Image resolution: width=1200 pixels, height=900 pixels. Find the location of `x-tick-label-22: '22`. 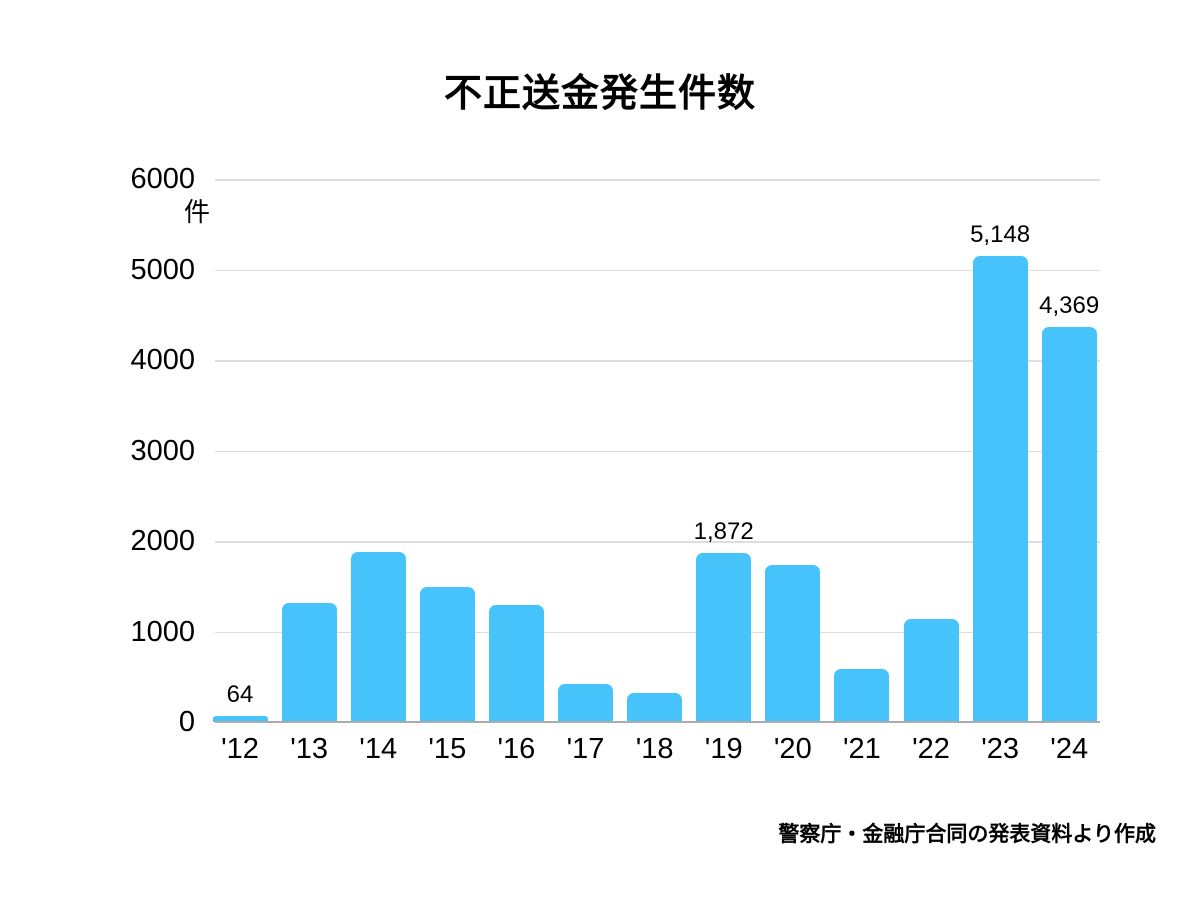

x-tick-label-22: '22 is located at coordinates (931, 749).